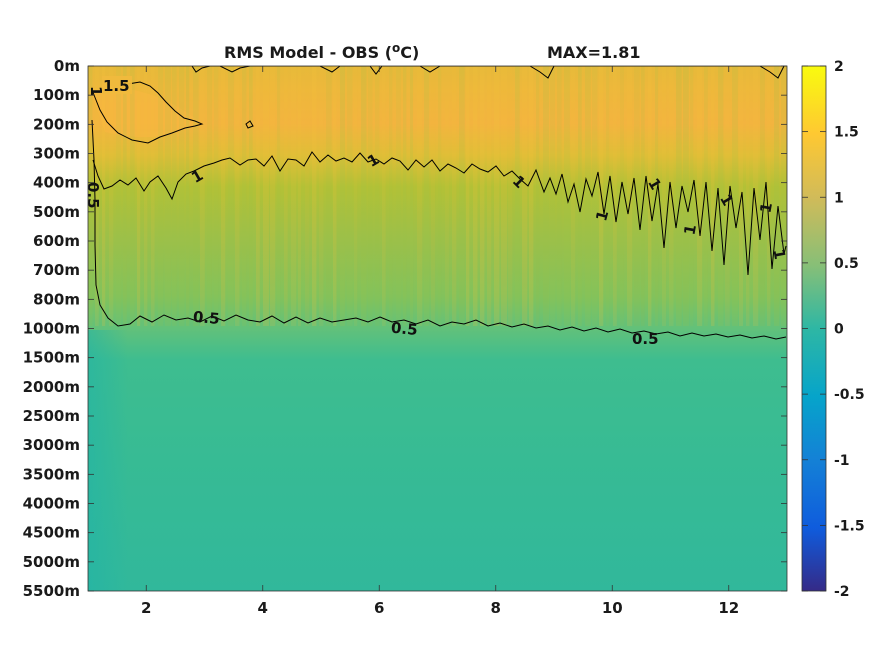  Describe the element at coordinates (842, 592) in the screenshot. I see `colorbar-tick-label: -2` at that location.